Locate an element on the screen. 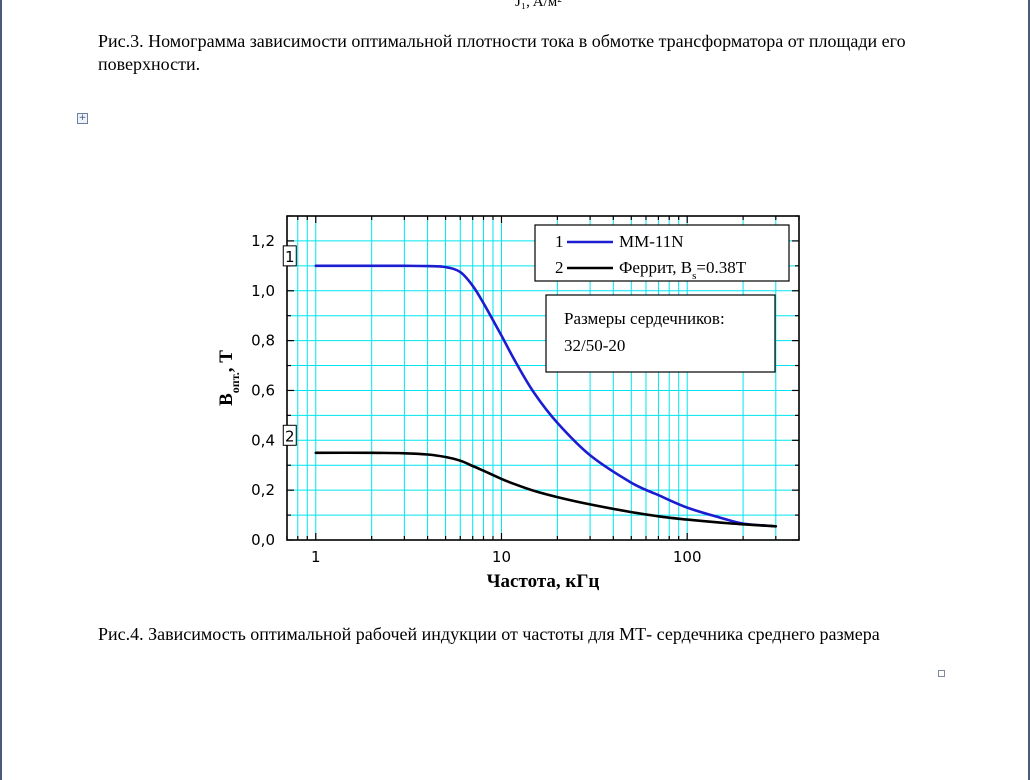  previous-figure-axis-label: J₁, A/м² is located at coordinates (538, 5).